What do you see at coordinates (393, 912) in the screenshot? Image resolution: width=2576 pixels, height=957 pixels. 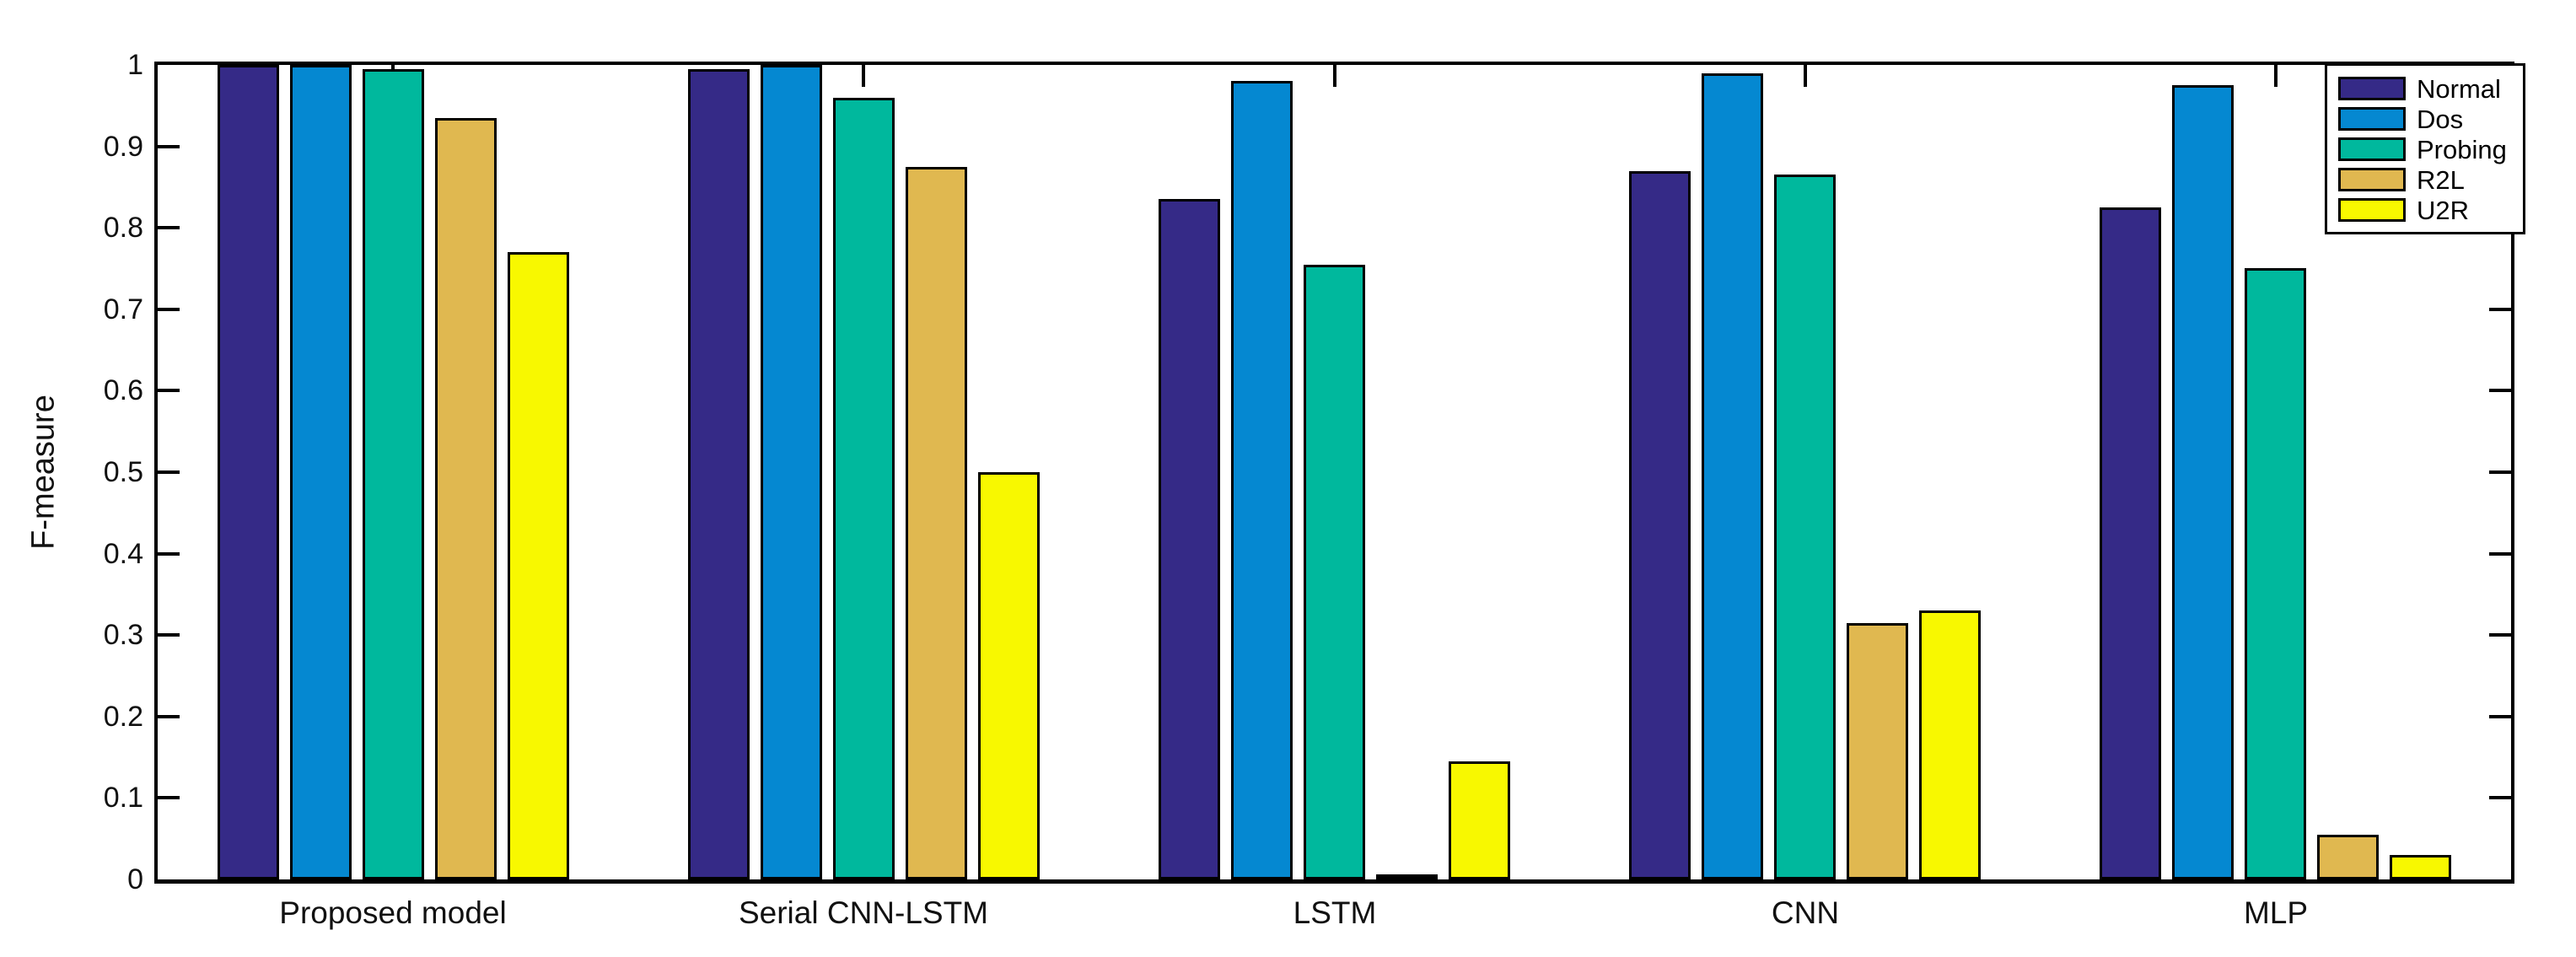 I see `x-tick-label-proposed-model: Proposed model` at bounding box center [393, 912].